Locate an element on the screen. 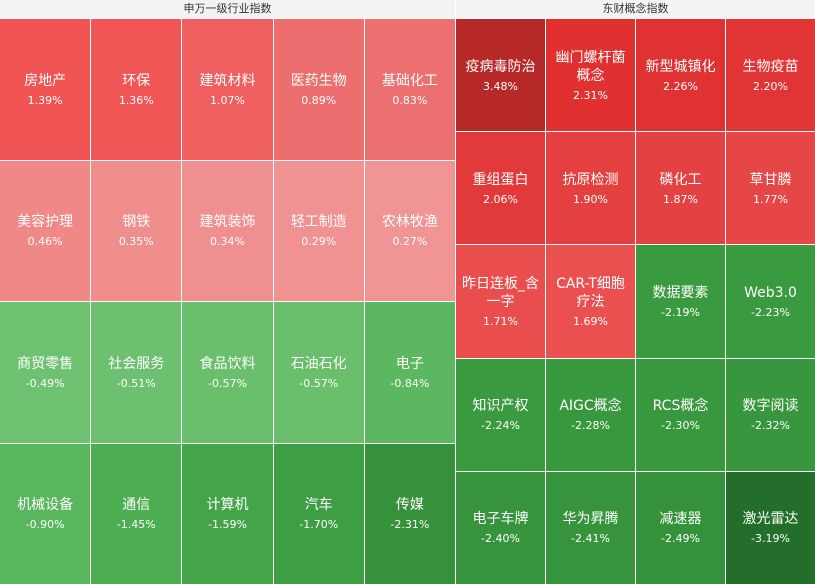 The image size is (815, 584). heatmap-cell: 医药生物 0.89% is located at coordinates (318, 89).